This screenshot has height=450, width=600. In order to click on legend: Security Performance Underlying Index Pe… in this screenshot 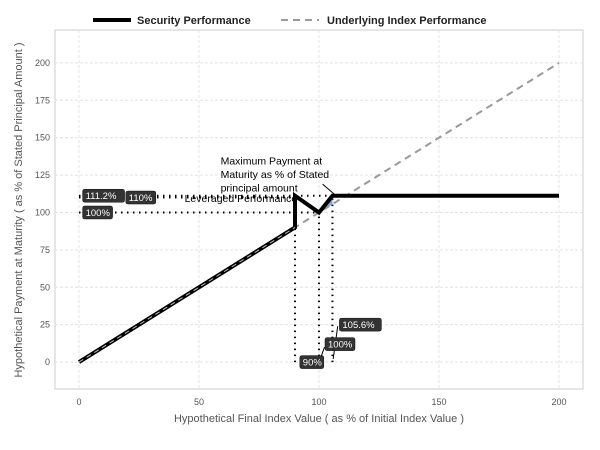, I will do `click(290, 21)`.